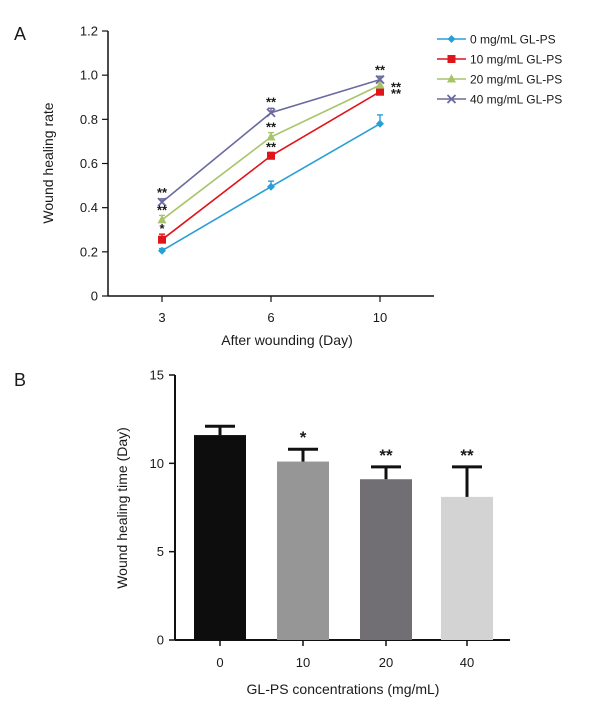 The image size is (592, 713). What do you see at coordinates (467, 662) in the screenshot?
I see `x-tick-label: 40` at bounding box center [467, 662].